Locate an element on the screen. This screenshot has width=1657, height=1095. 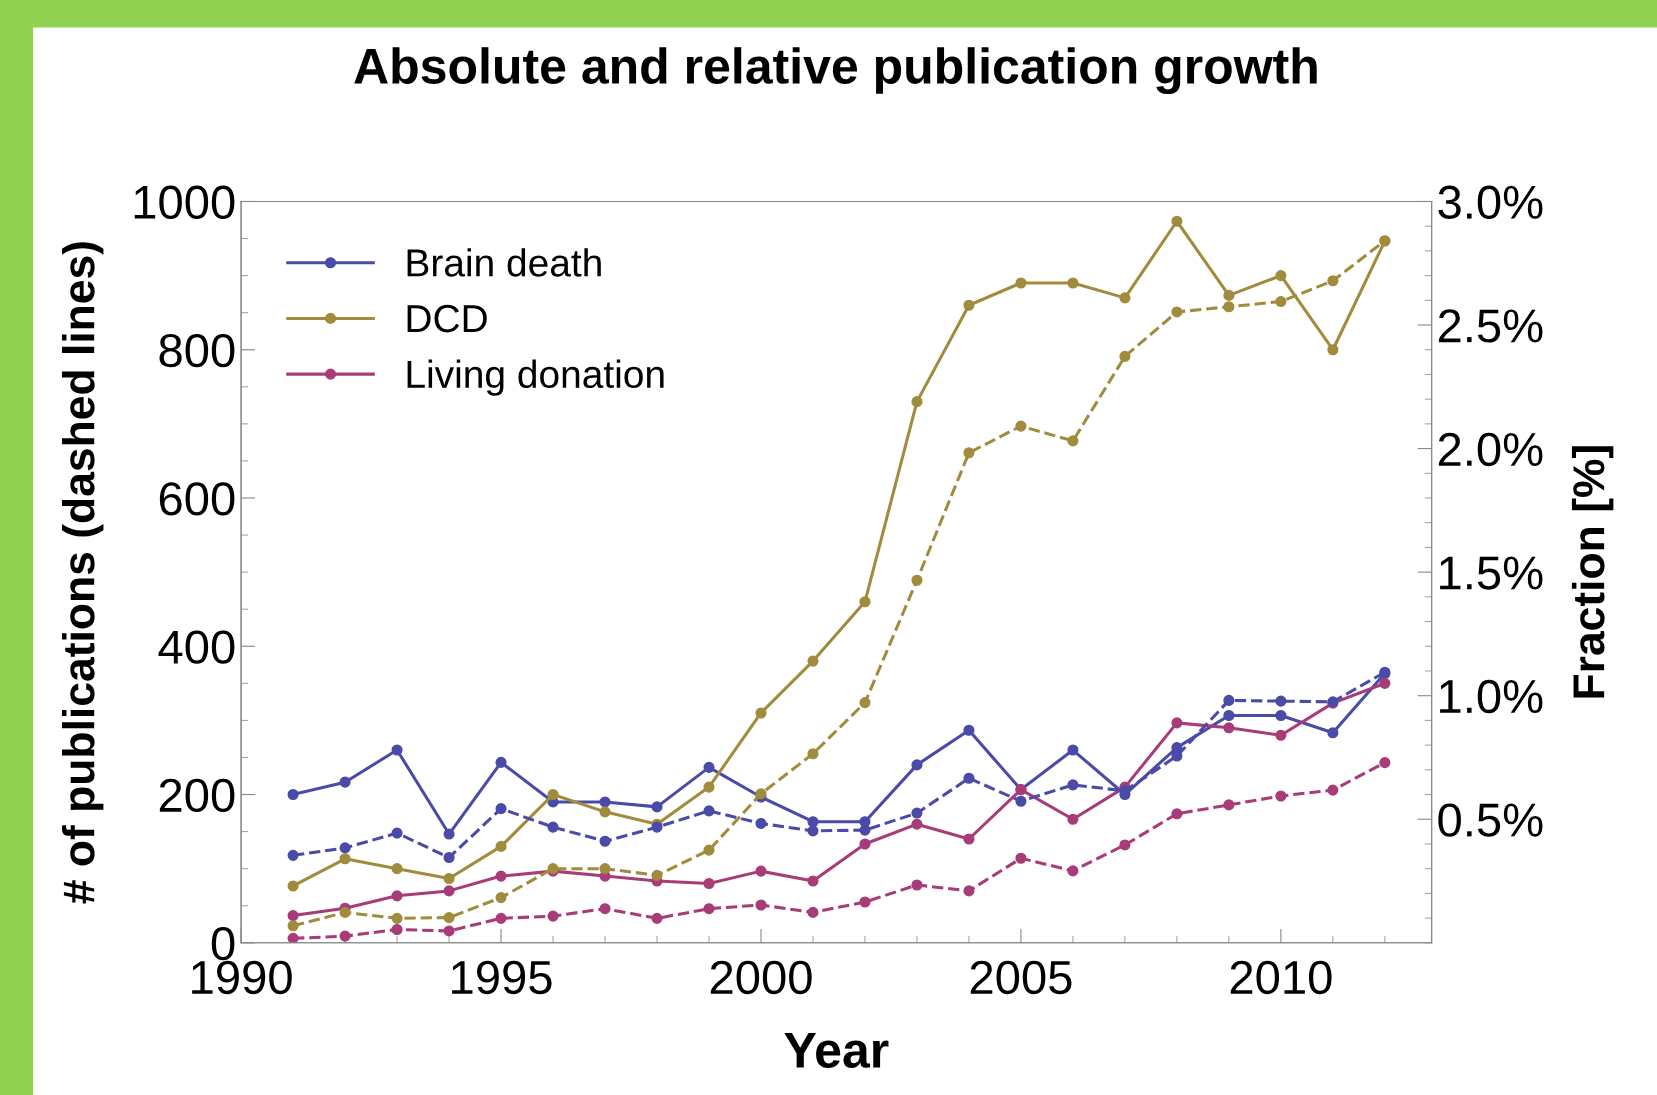
x-axis-title: Year is located at coordinates (836, 1050).